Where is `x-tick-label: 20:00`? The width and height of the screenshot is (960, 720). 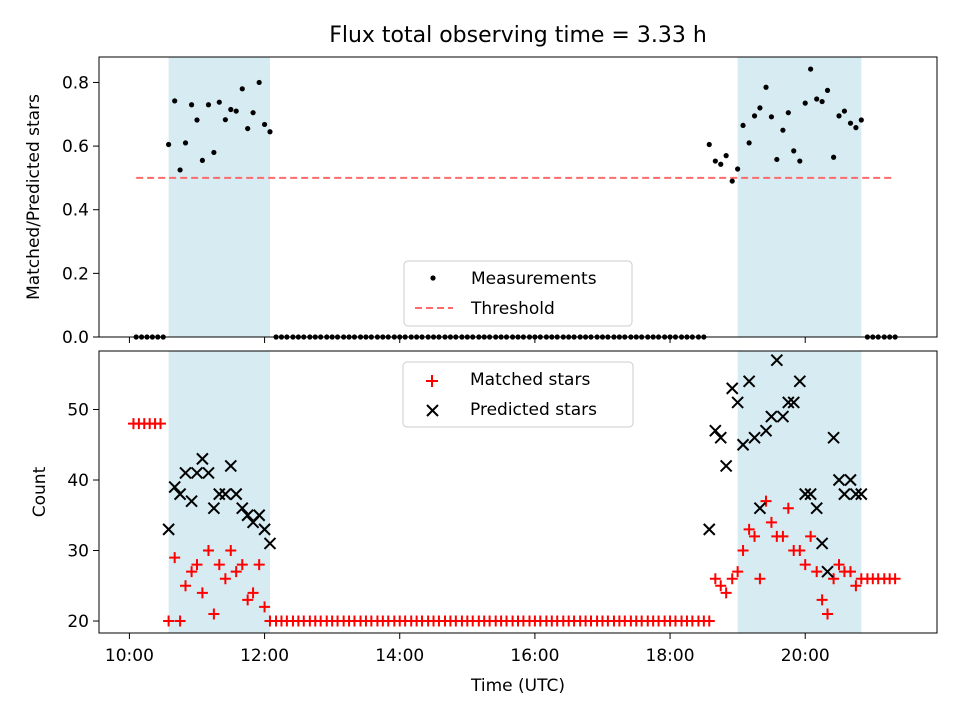 x-tick-label: 20:00 is located at coordinates (805, 656).